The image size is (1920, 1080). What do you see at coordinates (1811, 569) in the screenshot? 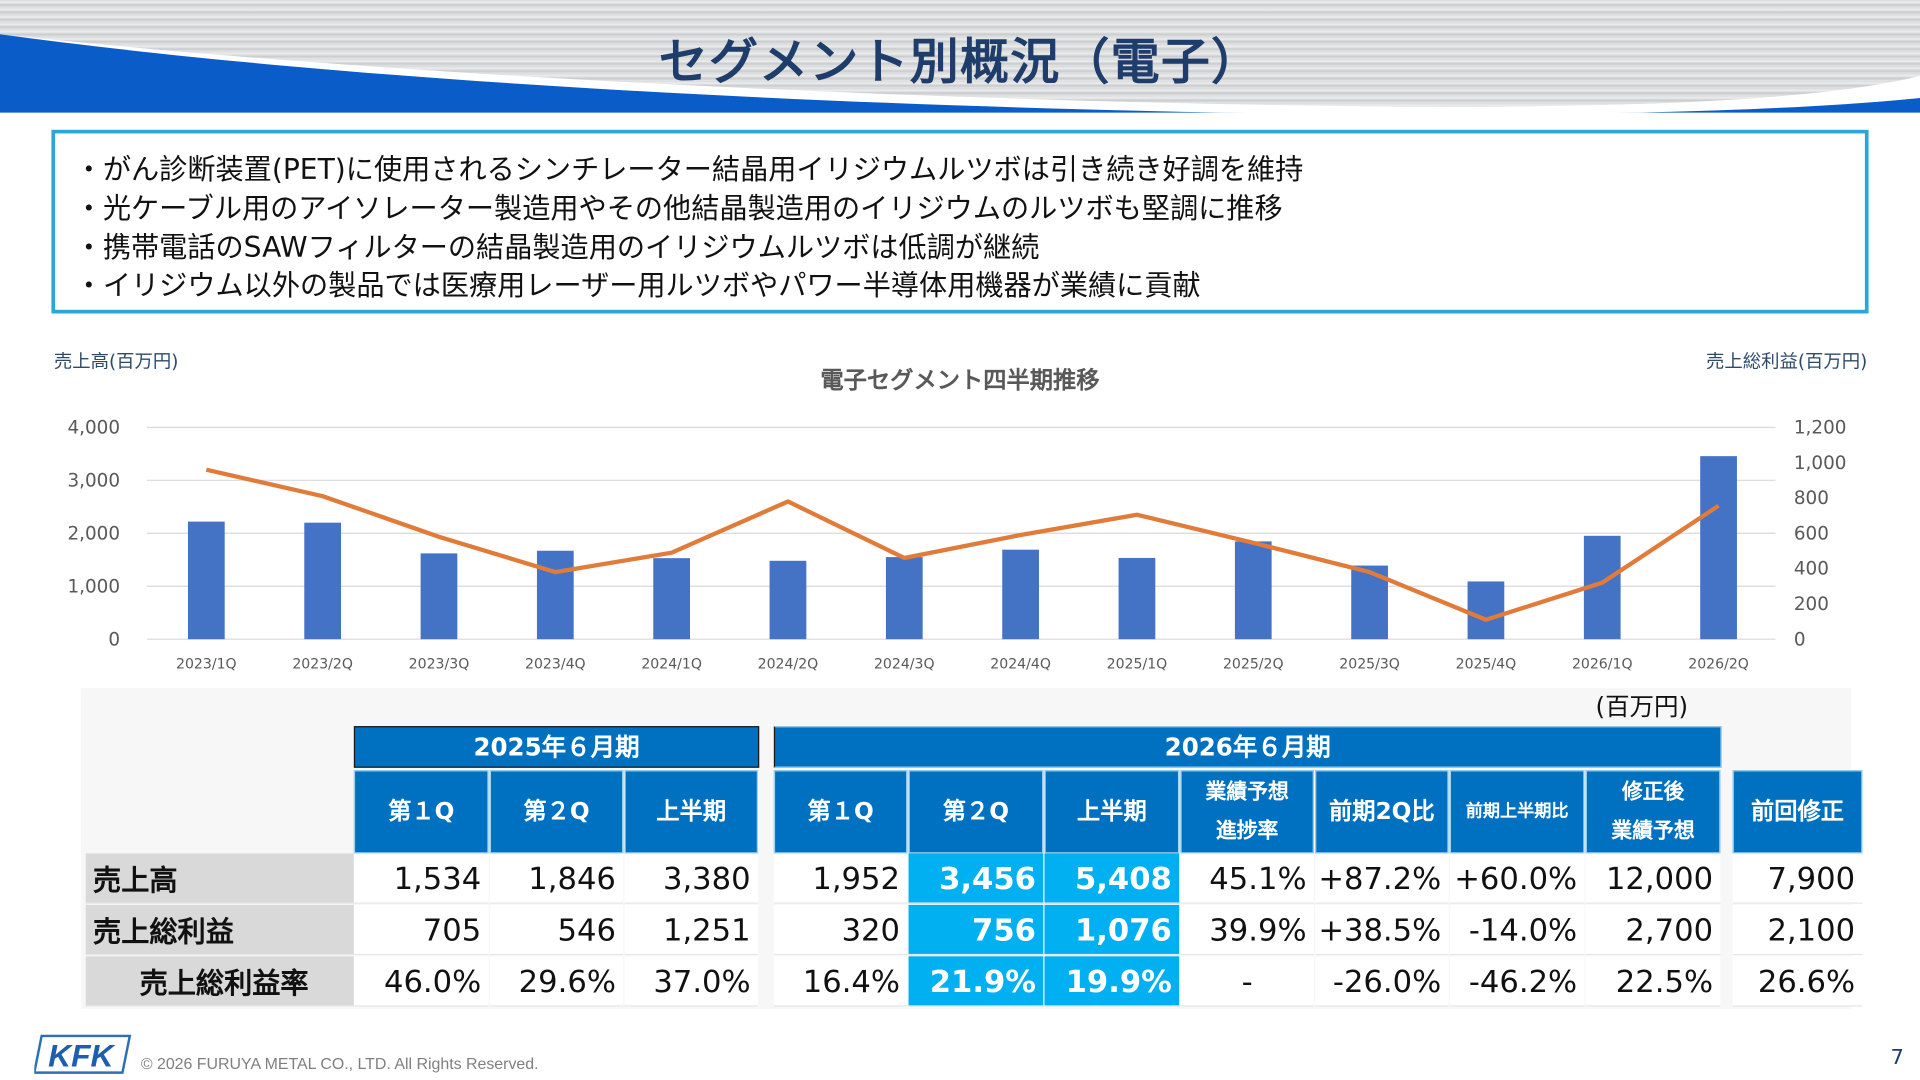
I see `right-tick-label: 400` at bounding box center [1811, 569].